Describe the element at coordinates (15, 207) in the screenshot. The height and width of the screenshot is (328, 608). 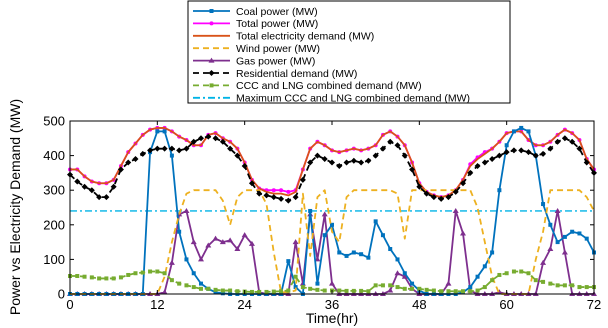
I see `y-axis-label: Power vs Electricity Demand (MW)` at that location.